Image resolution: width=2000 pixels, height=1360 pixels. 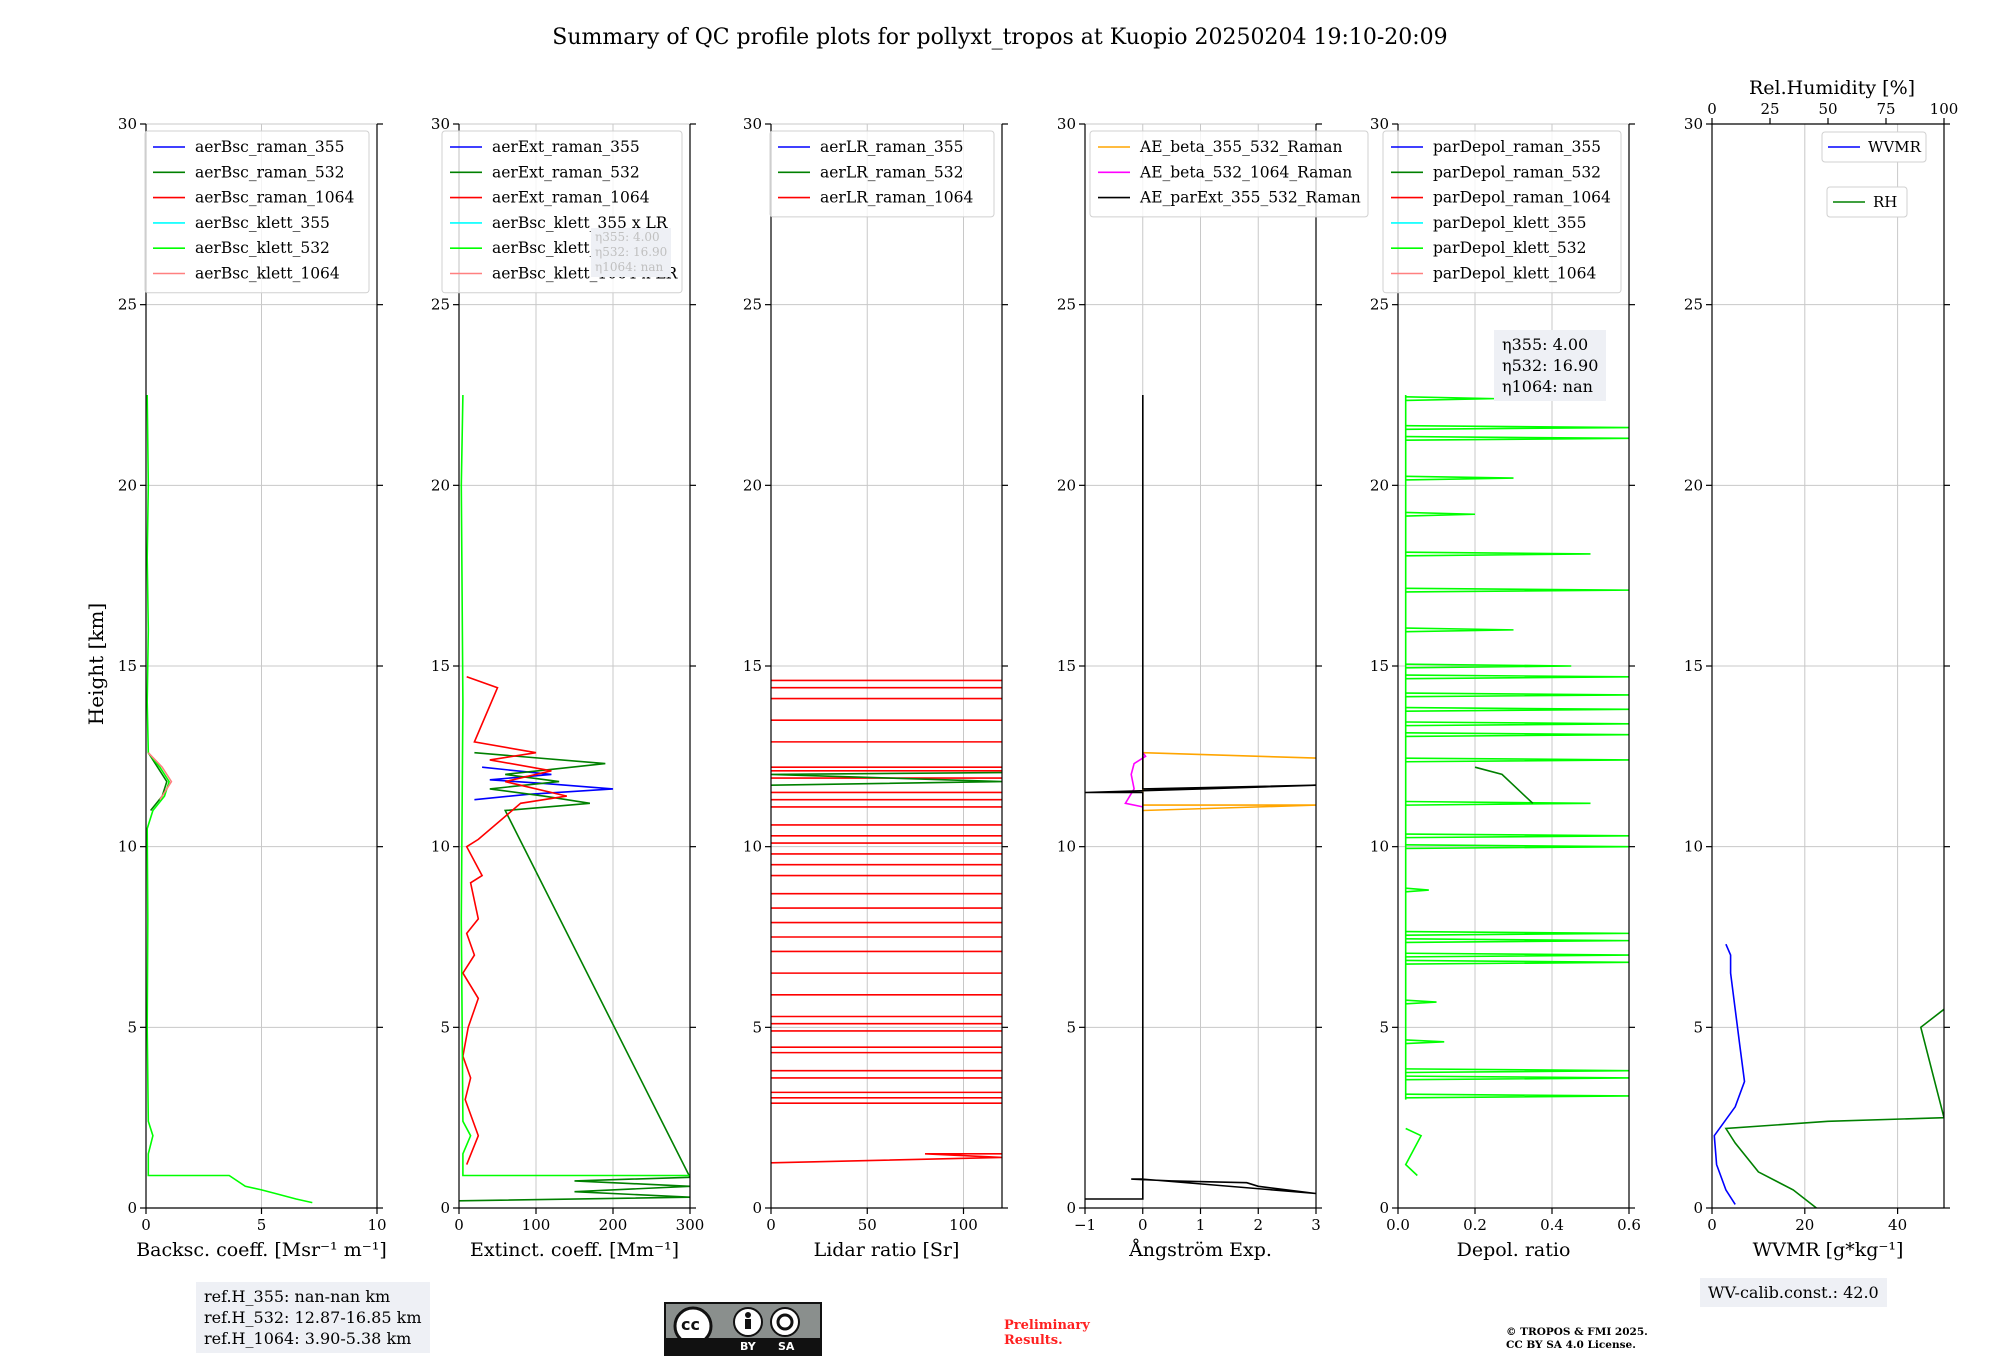 What do you see at coordinates (261, 1250) in the screenshot?
I see `x-axis-label: Backsc. coeff. [Msr⁻¹ m⁻¹]` at bounding box center [261, 1250].